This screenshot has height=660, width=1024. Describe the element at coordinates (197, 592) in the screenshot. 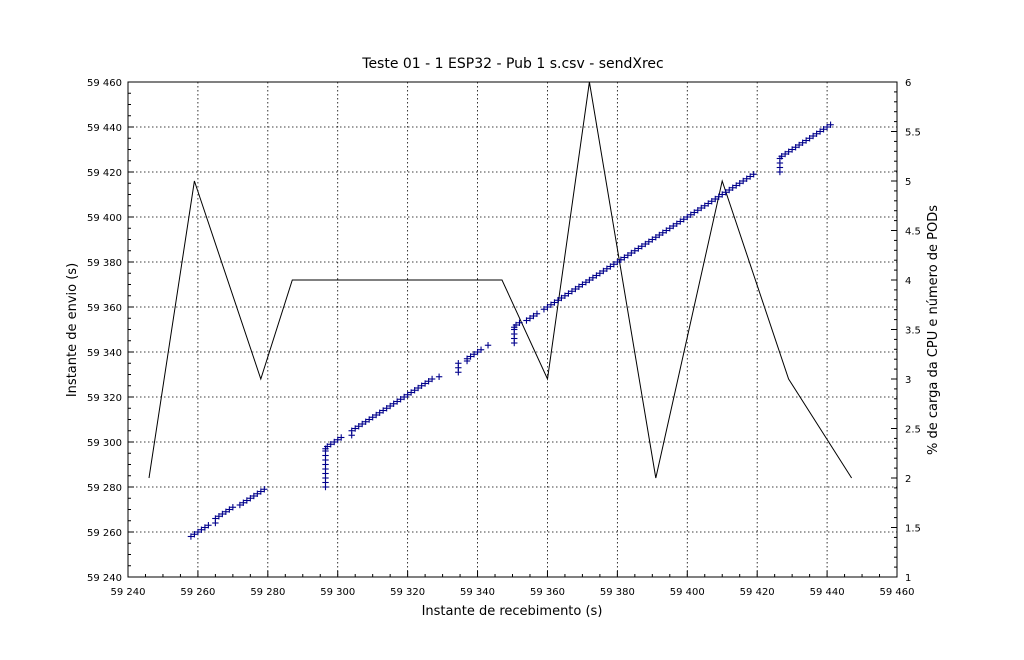

I see `x-tick-label: 59 260` at that location.